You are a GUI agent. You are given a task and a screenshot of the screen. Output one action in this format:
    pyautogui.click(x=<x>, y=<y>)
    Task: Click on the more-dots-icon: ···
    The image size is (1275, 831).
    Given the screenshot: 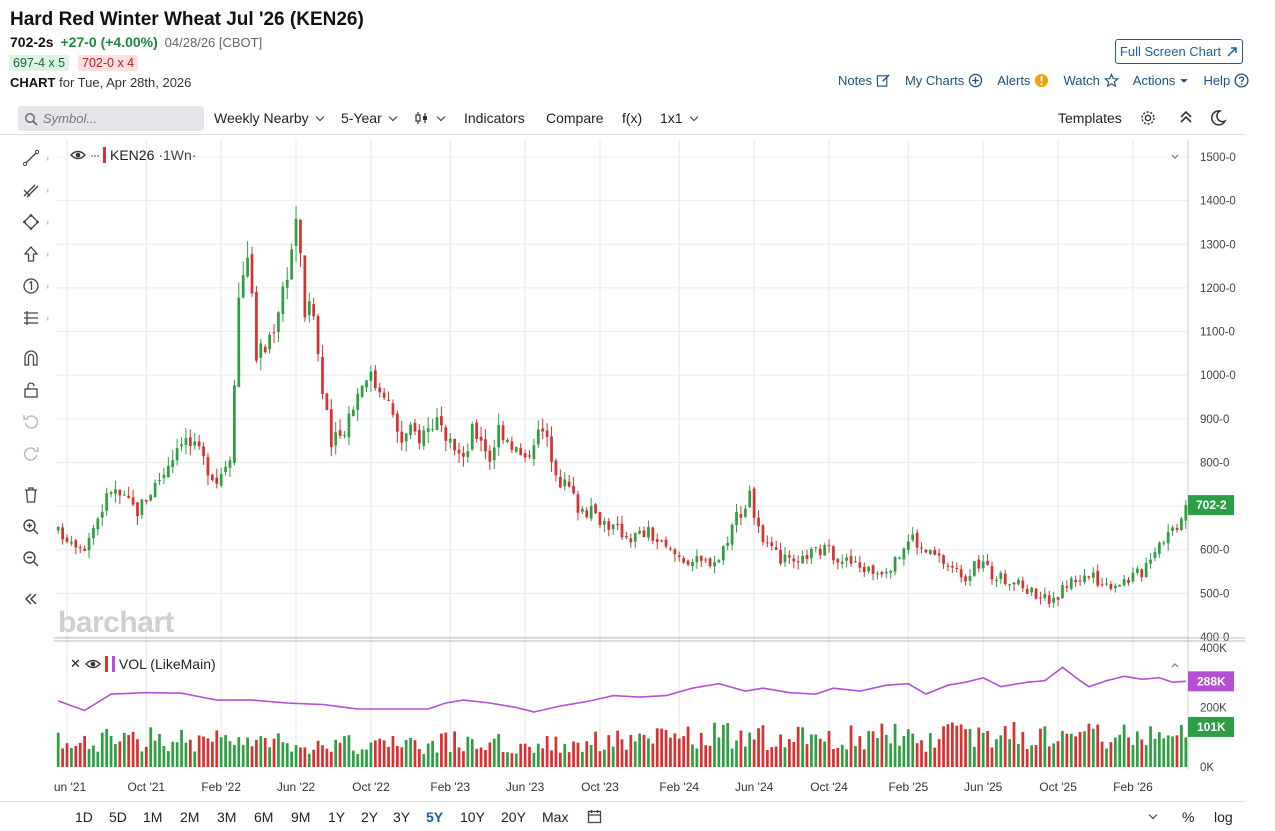 What is the action you would take?
    pyautogui.click(x=95, y=155)
    